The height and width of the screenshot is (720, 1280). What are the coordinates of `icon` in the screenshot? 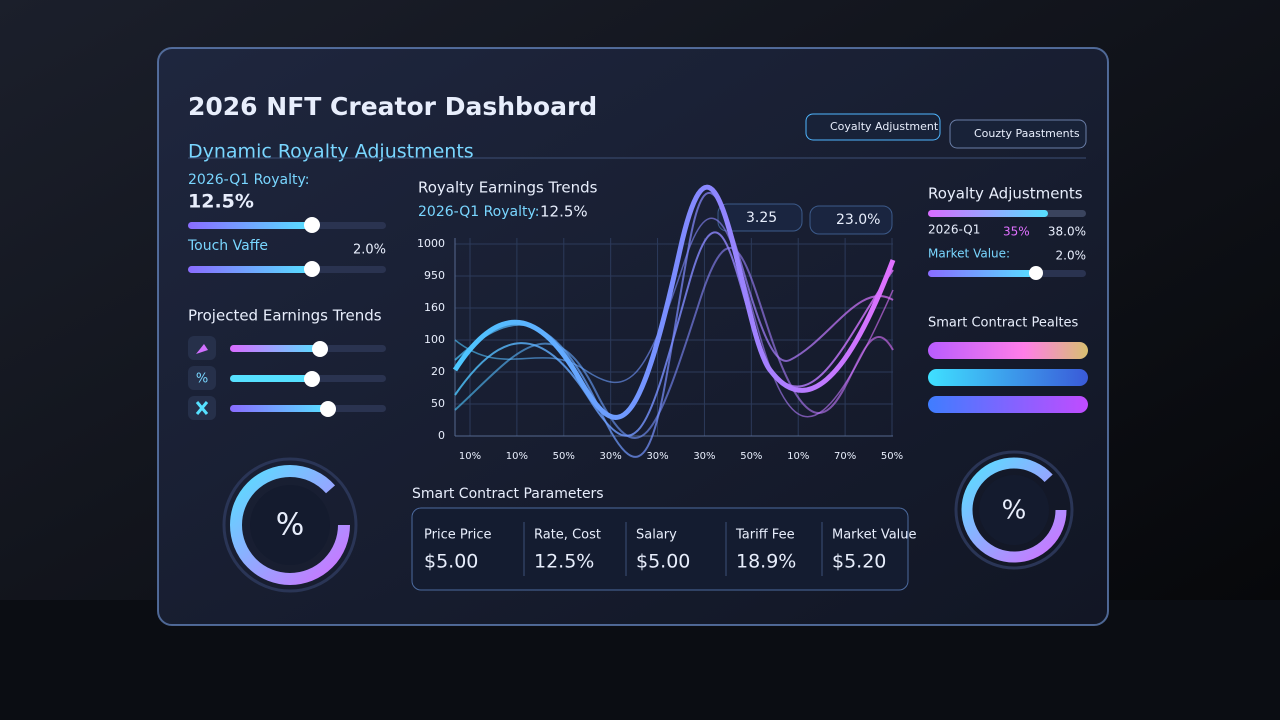 It's located at (202, 378).